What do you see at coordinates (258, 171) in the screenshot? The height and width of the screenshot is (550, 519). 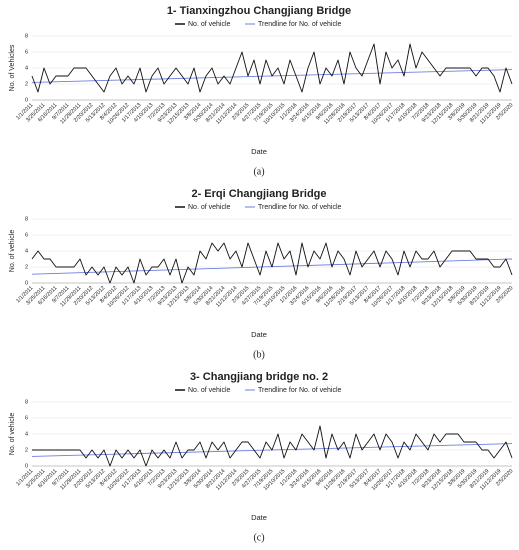 I see `caption: (a)` at bounding box center [258, 171].